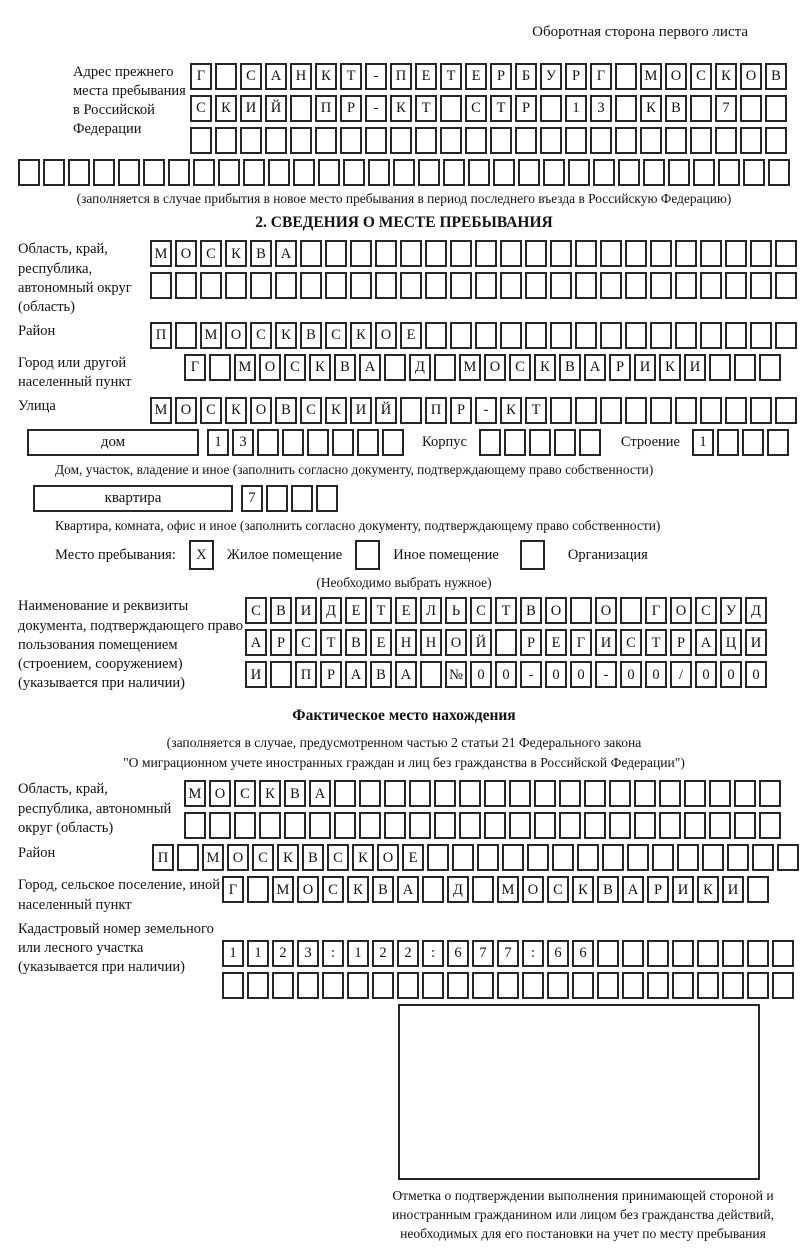 This screenshot has height=1260, width=800. What do you see at coordinates (308, 890) in the screenshot?
I see `char-box: О` at bounding box center [308, 890].